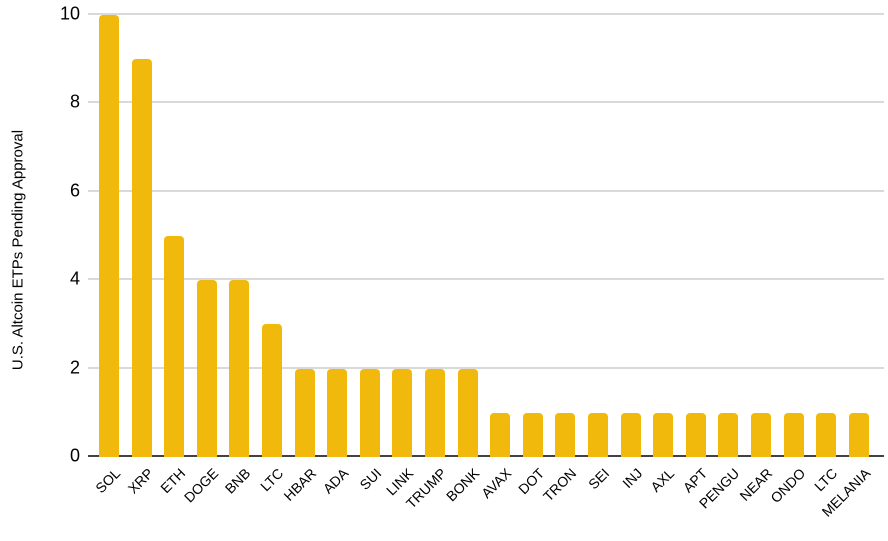 The height and width of the screenshot is (541, 888). I want to click on y-tick-label: 4, so click(74, 278).